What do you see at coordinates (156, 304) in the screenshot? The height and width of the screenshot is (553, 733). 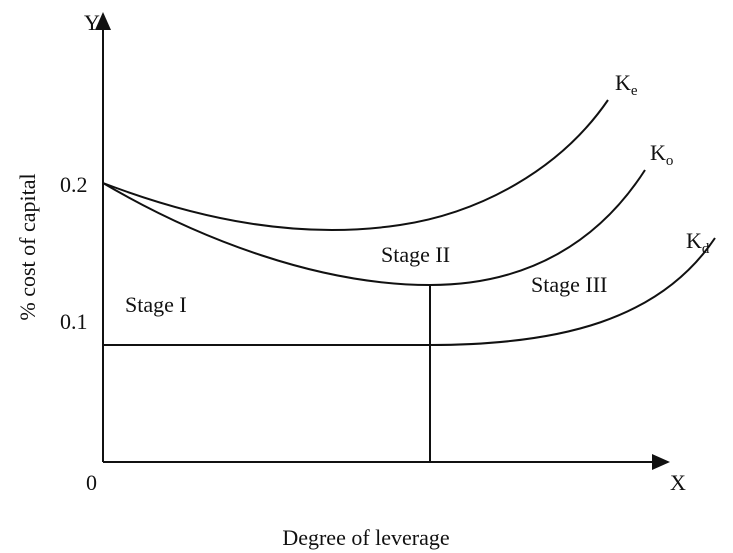 I see `stage-label: Stage I` at bounding box center [156, 304].